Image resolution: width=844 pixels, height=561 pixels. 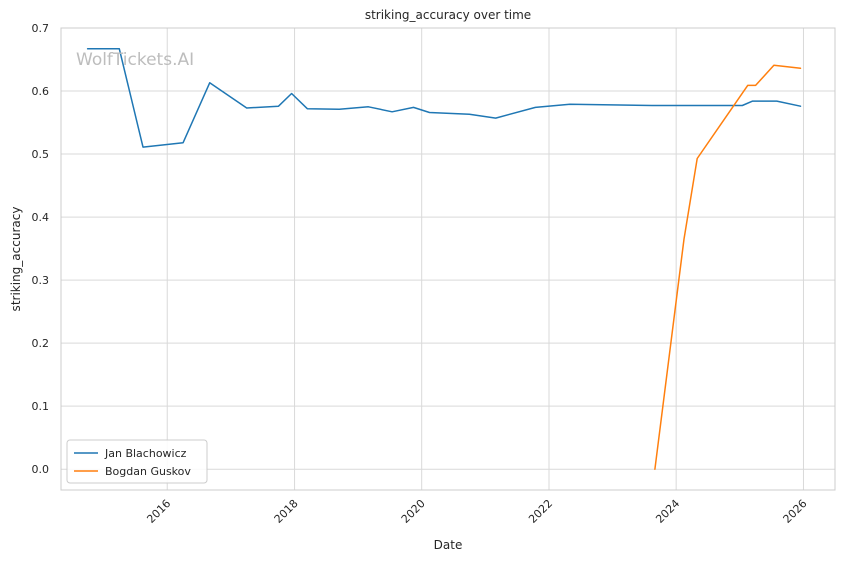 What do you see at coordinates (16, 259) in the screenshot?
I see `y-axis-label: striking_accuracy` at bounding box center [16, 259].